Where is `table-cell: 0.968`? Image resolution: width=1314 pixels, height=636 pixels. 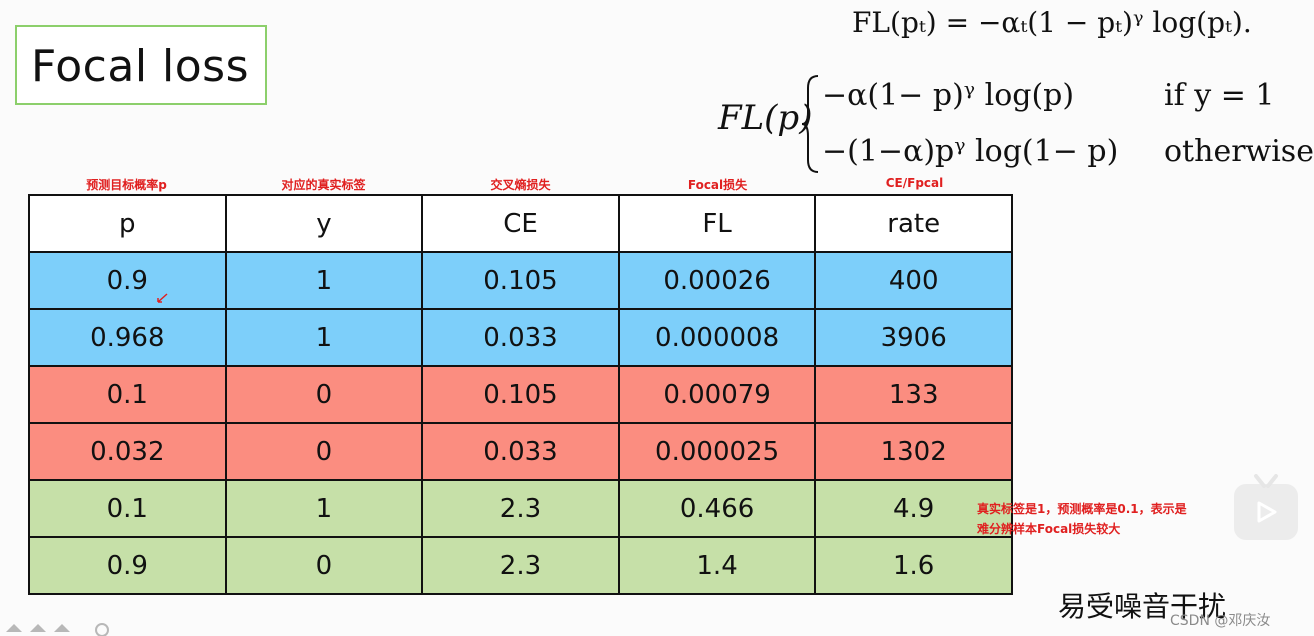
table-cell: 0.968 is located at coordinates (127, 337).